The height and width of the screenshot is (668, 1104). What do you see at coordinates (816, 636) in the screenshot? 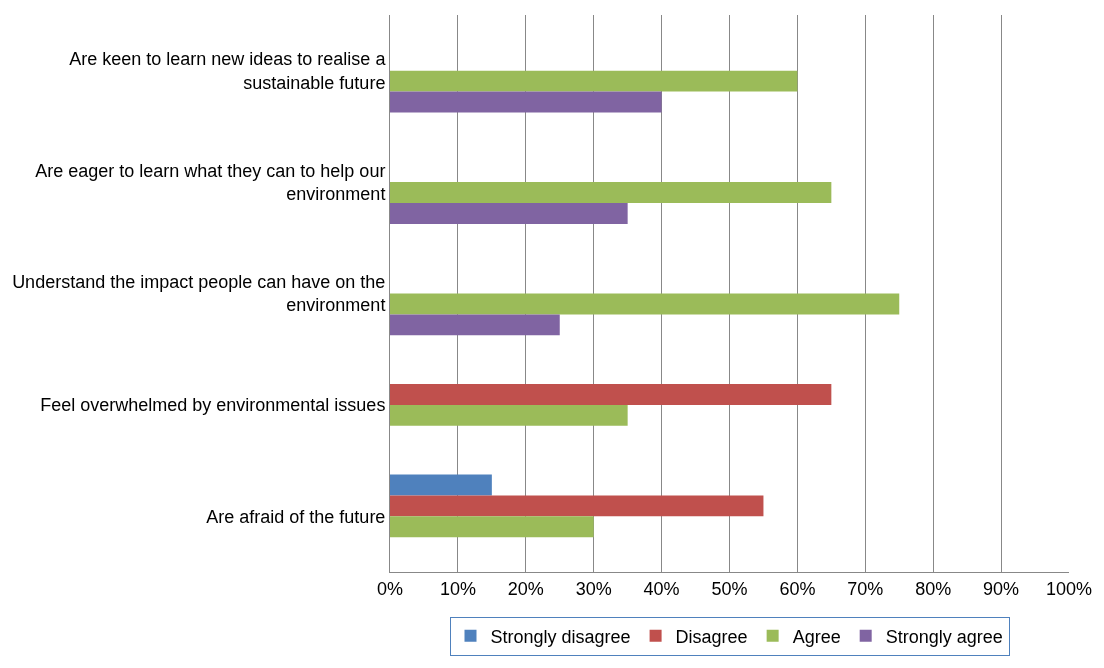
I see `legend-label: Agree` at bounding box center [816, 636].